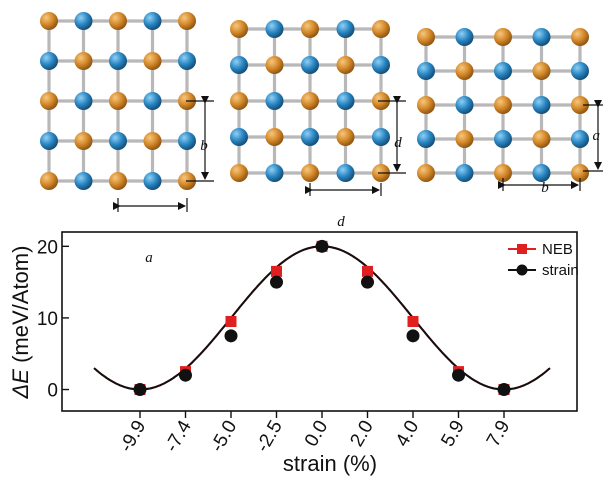  Describe the element at coordinates (498, 433) in the screenshot. I see `x-tick-label: 7.9` at that location.